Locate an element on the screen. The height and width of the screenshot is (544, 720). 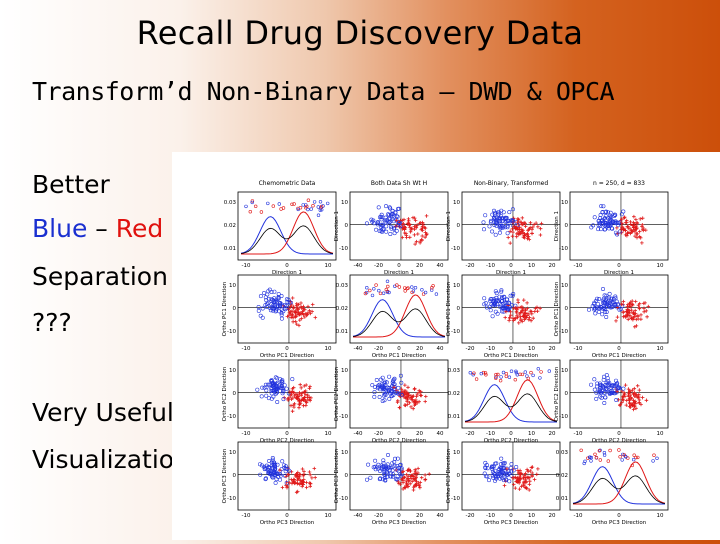
slide-title: Recall Drug Discovery Data is located at coordinates (360, 33).